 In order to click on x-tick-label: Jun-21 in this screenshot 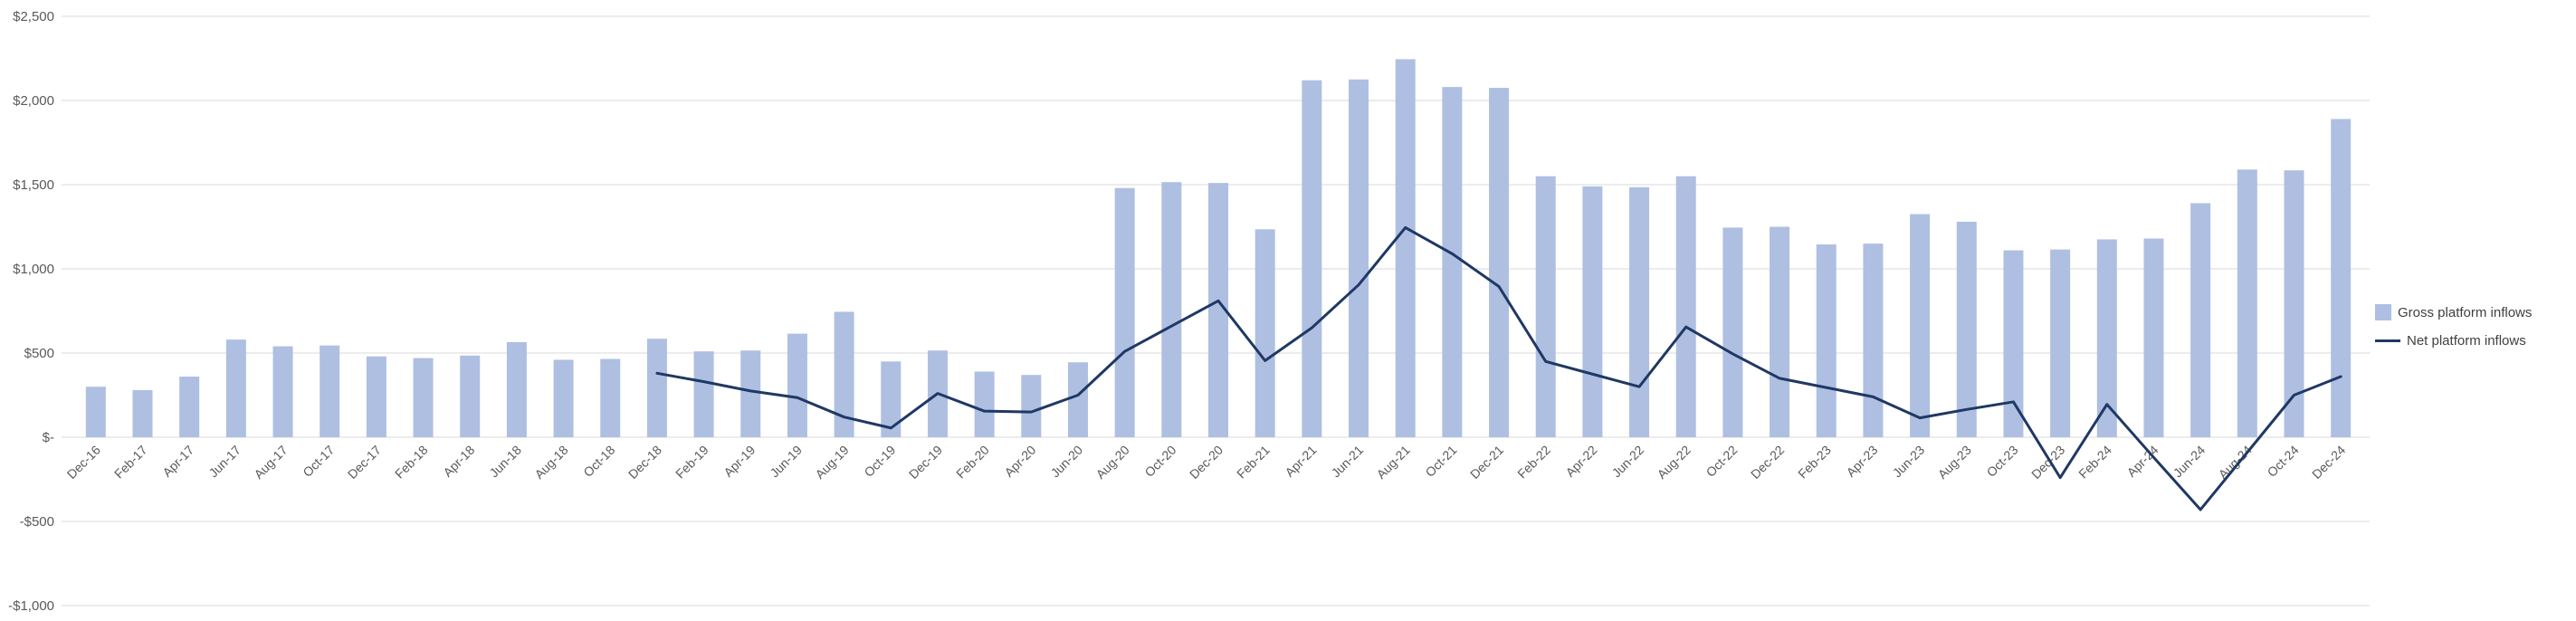, I will do `click(1348, 462)`.